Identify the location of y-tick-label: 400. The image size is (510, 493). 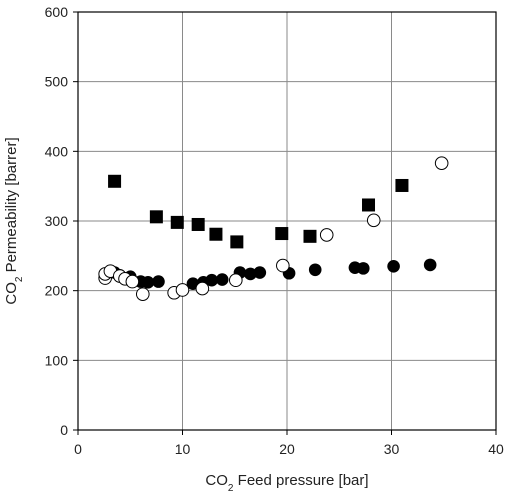
(57, 151).